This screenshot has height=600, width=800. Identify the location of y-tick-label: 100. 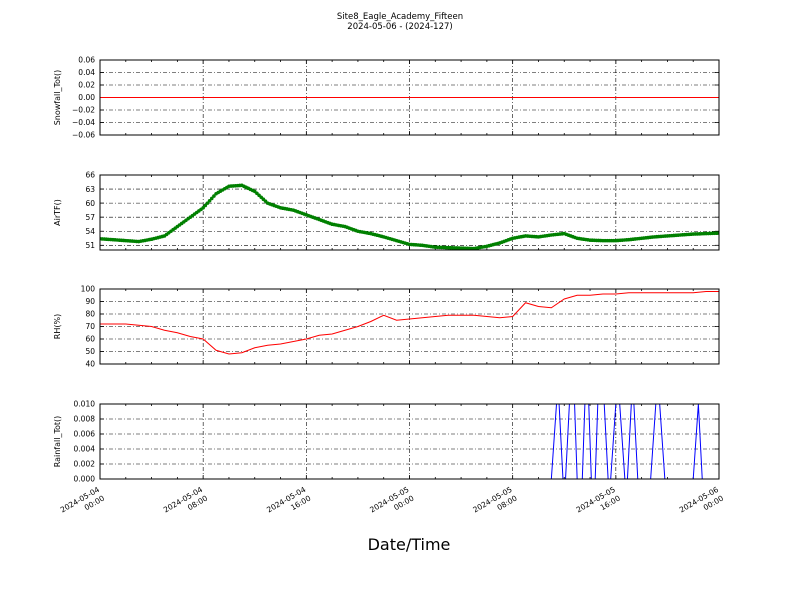
(88, 289).